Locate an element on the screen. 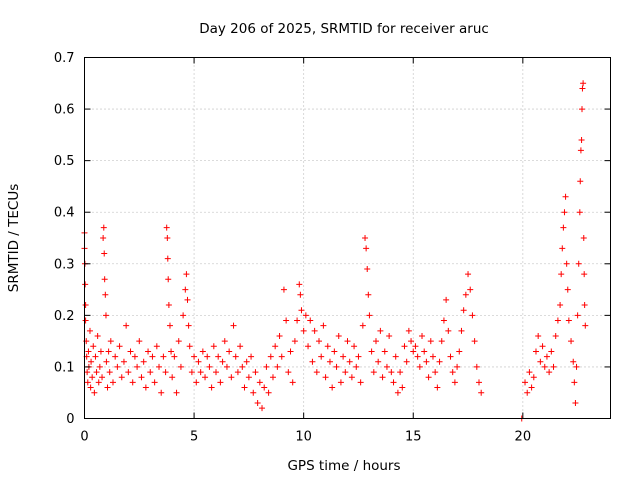 This screenshot has height=485, width=640. y-tick-label: 0.7 is located at coordinates (64, 58).